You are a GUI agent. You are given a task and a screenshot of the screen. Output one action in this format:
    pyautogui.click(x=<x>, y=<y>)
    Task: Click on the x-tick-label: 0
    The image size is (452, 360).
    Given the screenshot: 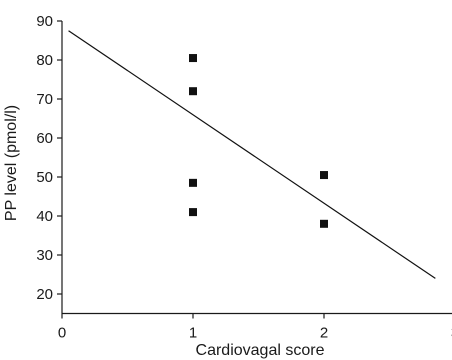 What is the action you would take?
    pyautogui.click(x=62, y=333)
    